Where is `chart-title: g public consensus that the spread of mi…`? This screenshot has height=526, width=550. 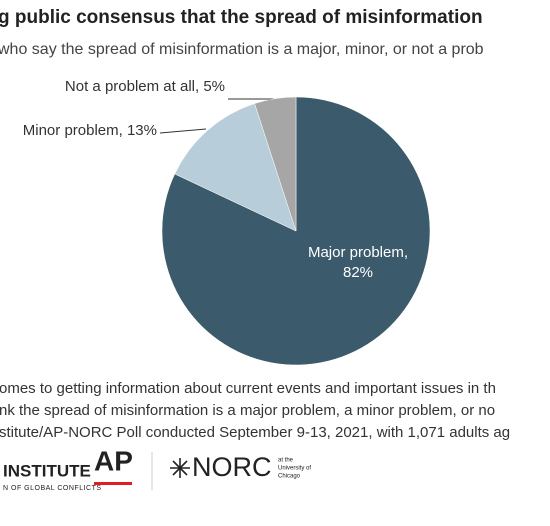 chart-title: g public consensus that the spread of mi… is located at coordinates (241, 17).